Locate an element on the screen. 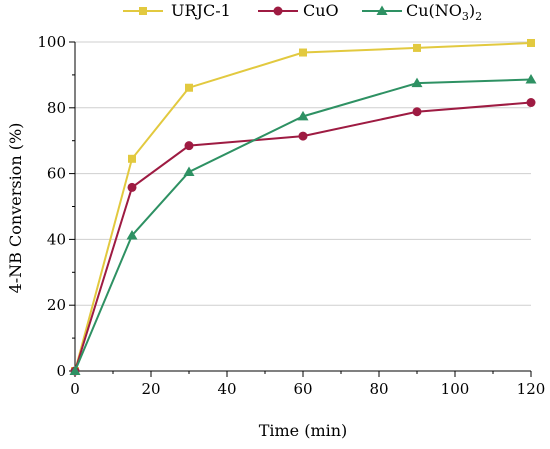 The image size is (550, 449). y-tick-label-80: 80 is located at coordinates (56, 108).